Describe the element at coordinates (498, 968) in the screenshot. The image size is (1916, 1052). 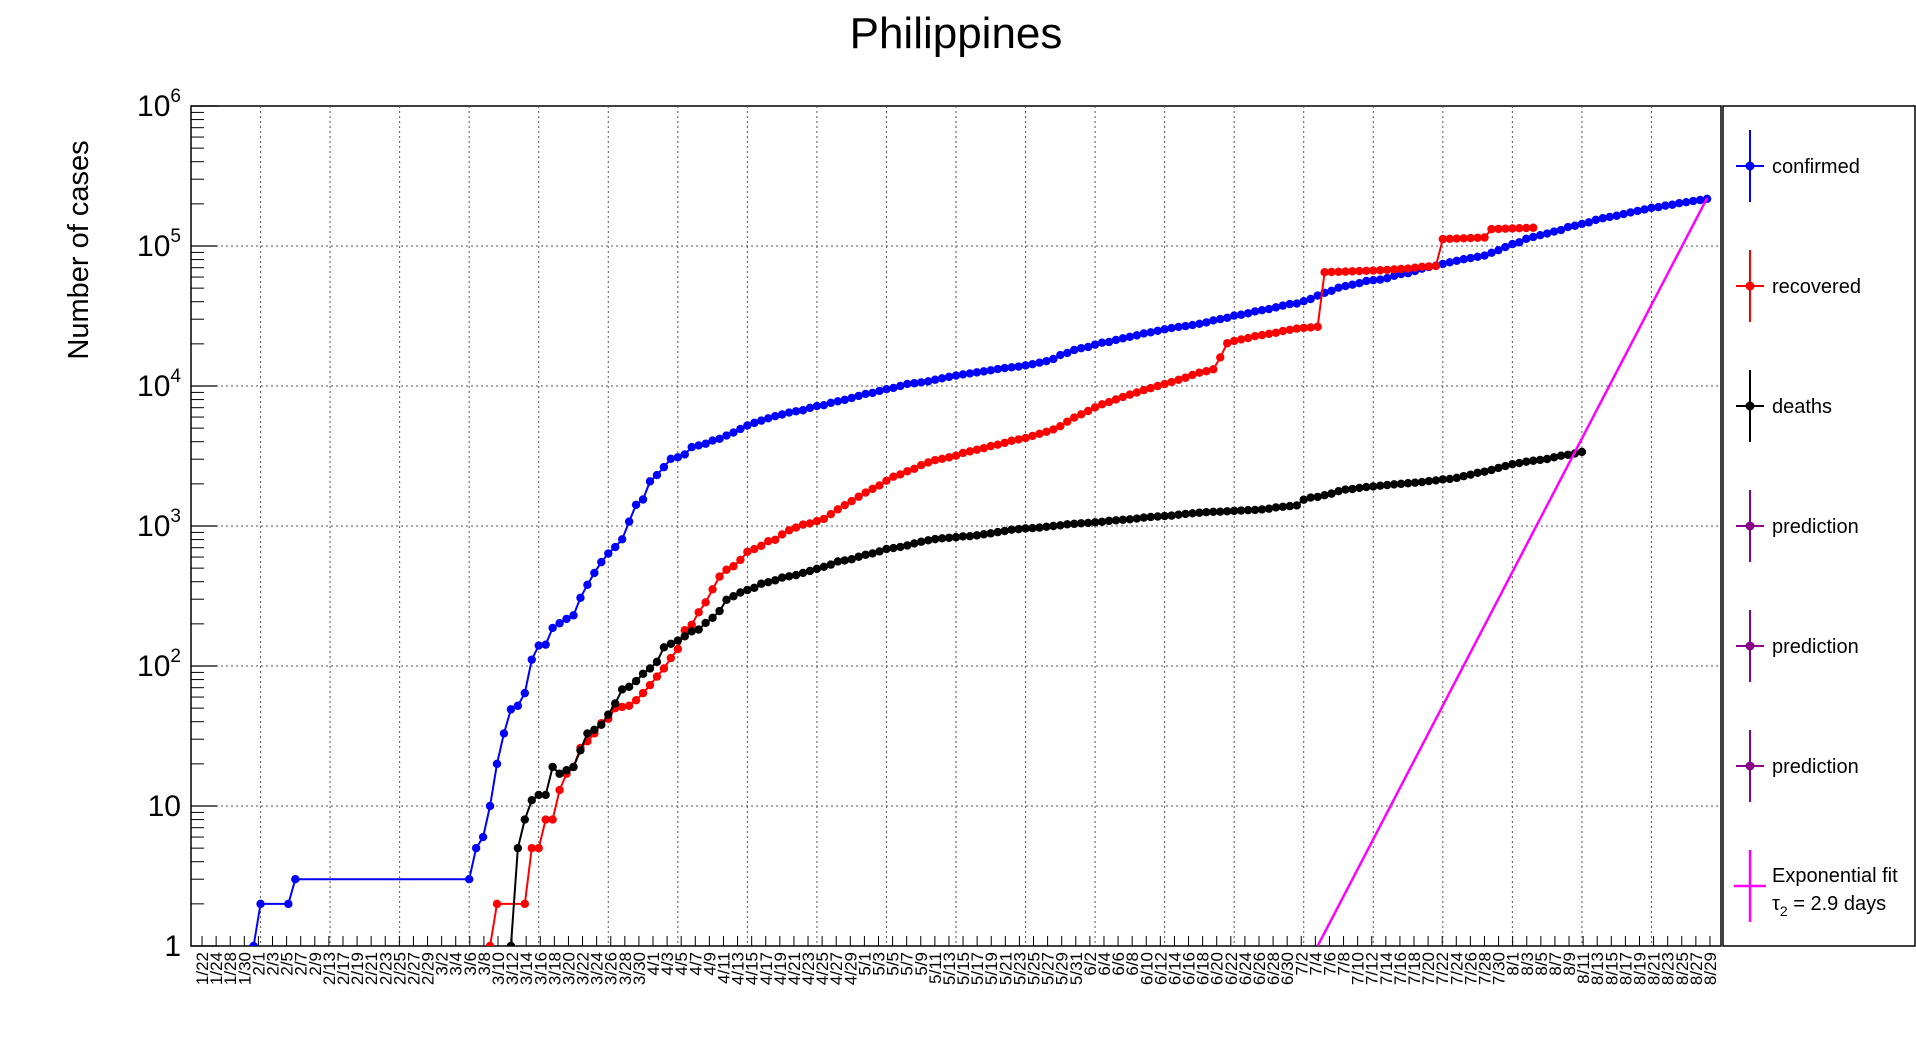
I see `x-tick-label: 3/10` at that location.